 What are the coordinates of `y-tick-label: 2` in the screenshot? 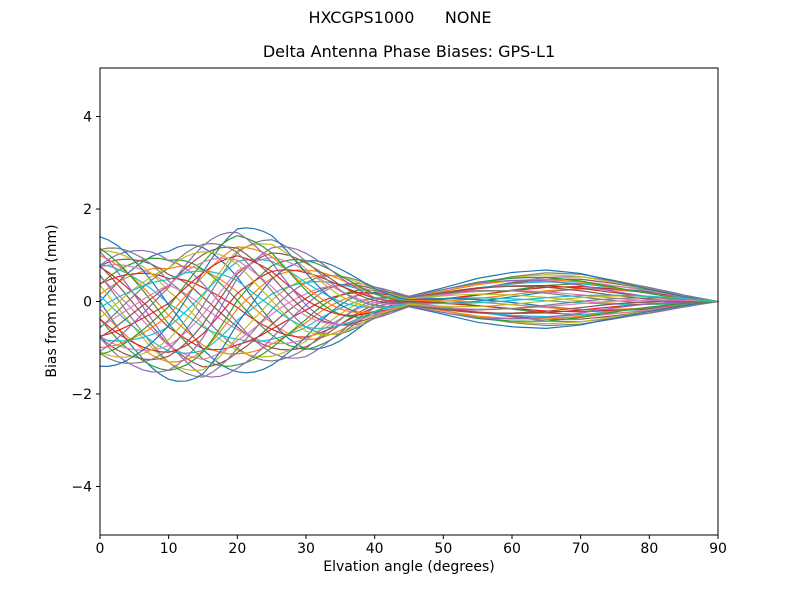 It's located at (87, 210).